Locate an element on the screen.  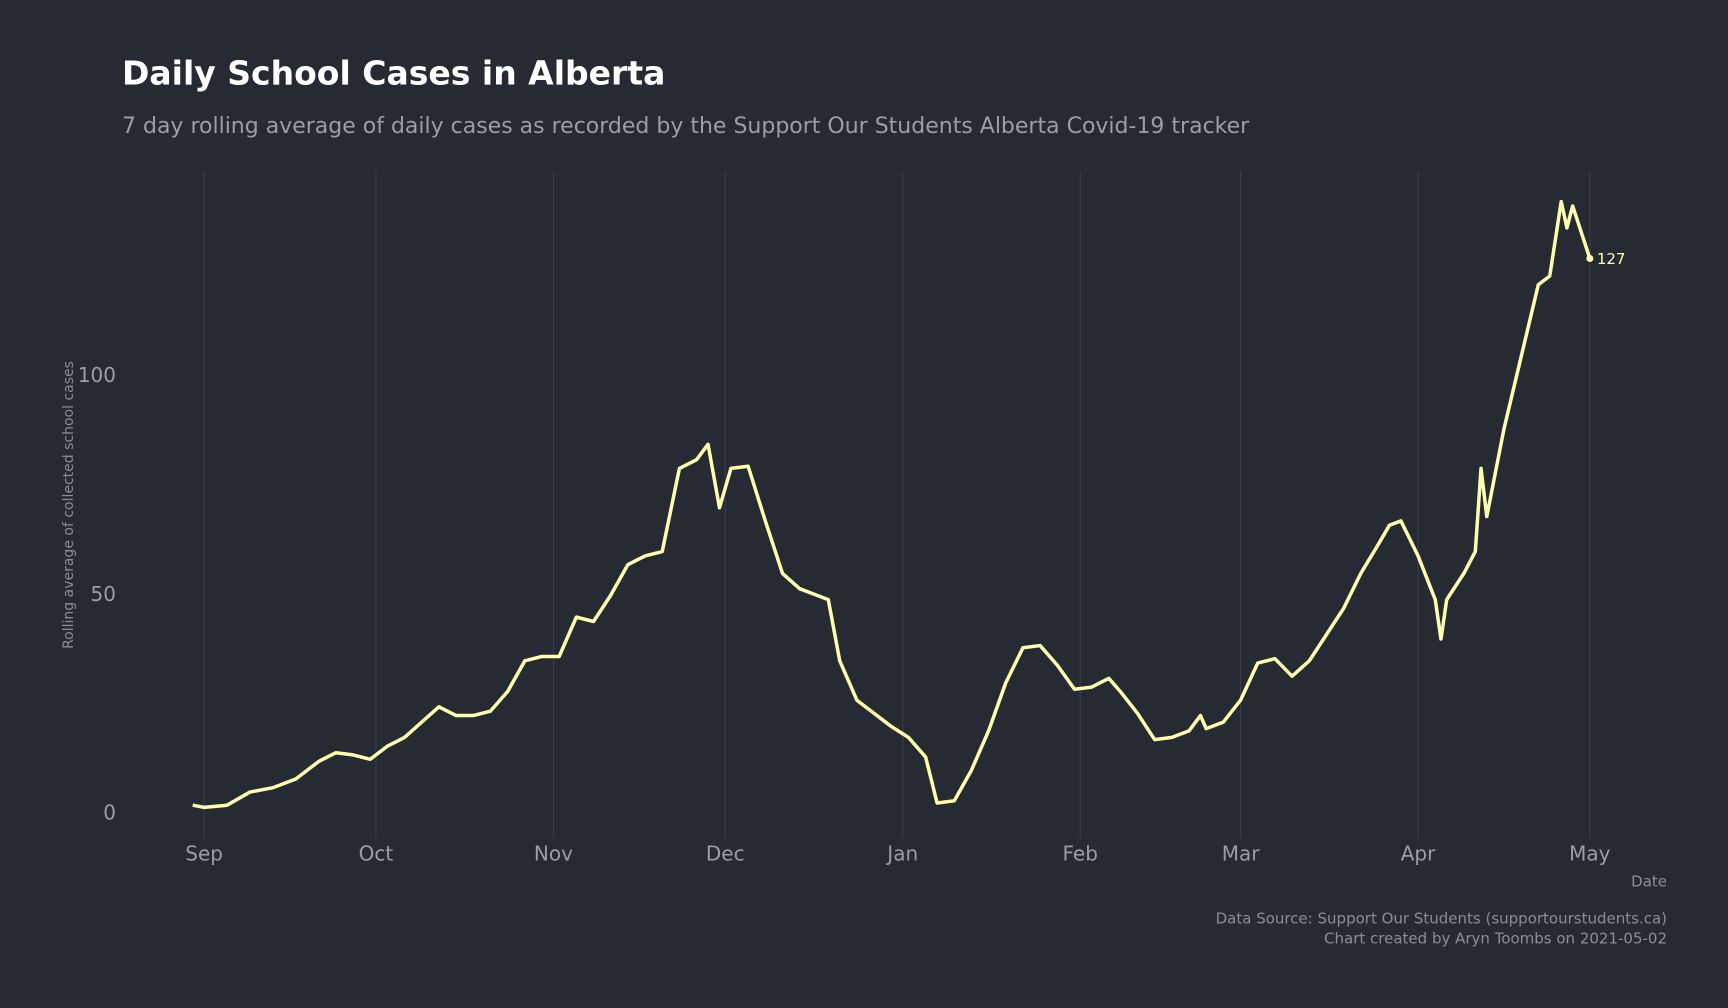
end-label: 127 is located at coordinates (1611, 259).